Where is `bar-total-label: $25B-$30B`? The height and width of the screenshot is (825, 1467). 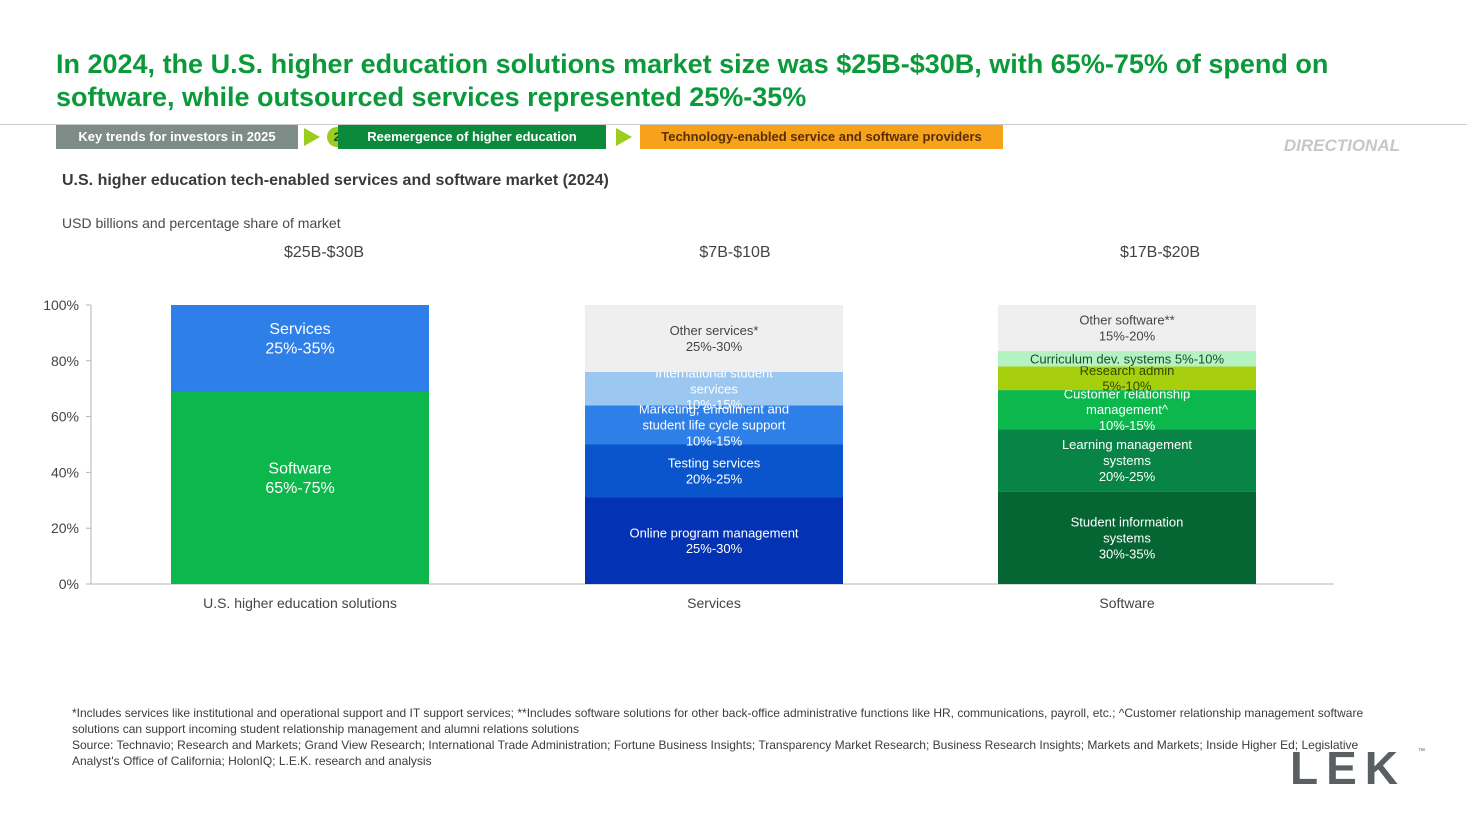
bar-total-label: $25B-$30B is located at coordinates (324, 252).